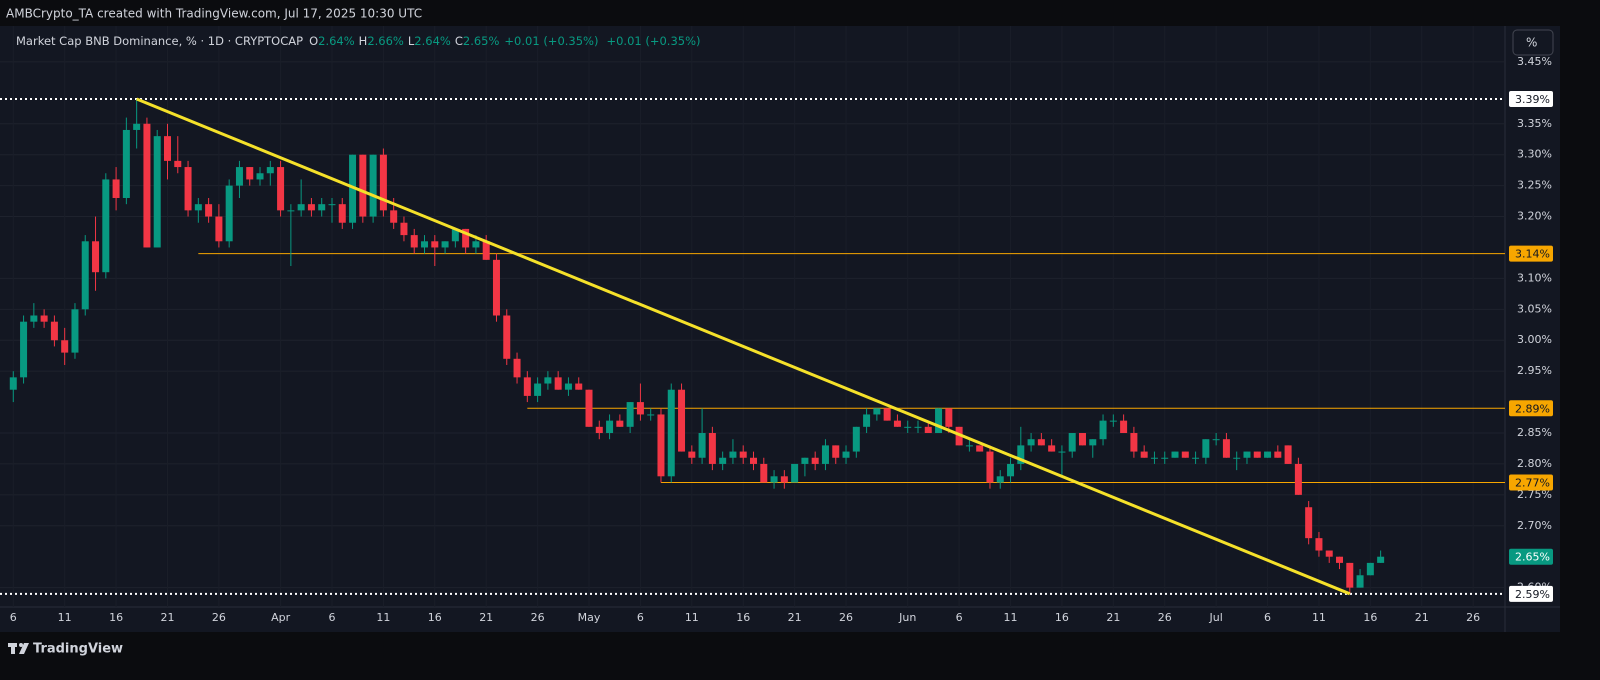 The width and height of the screenshot is (1600, 680). I want to click on scale-button, so click(1533, 42).